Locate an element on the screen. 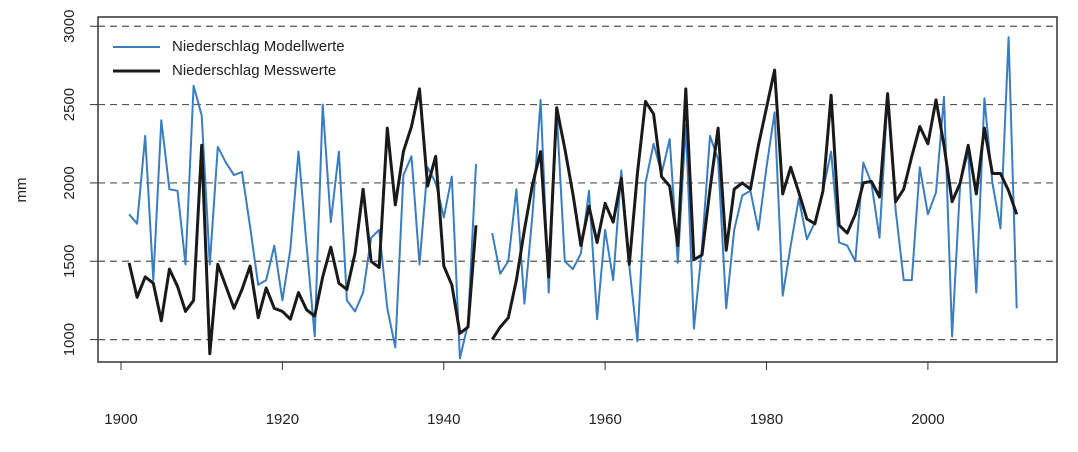 The width and height of the screenshot is (1078, 452). legend-label: Niederschlag Modellwerte is located at coordinates (258, 46).